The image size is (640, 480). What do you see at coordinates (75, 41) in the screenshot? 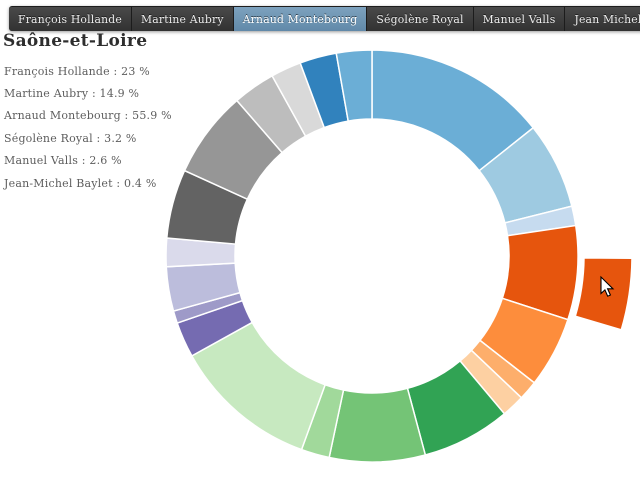
I see `page-title: Saône-et-Loire` at bounding box center [75, 41].